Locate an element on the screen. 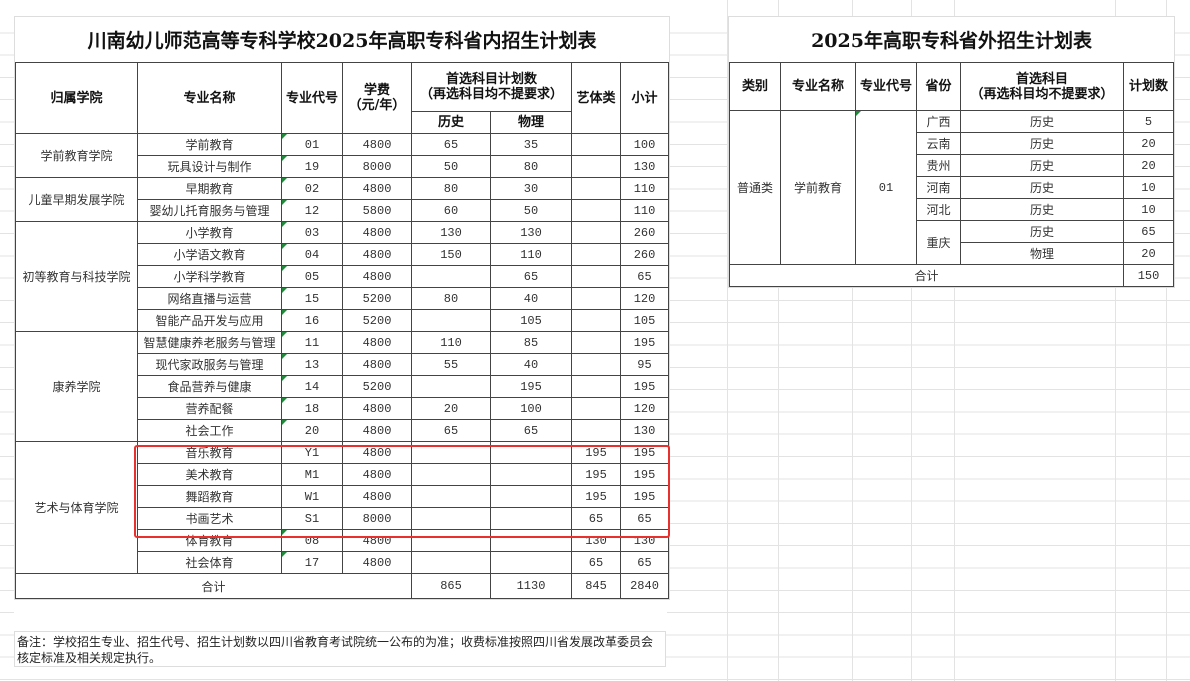 Image resolution: width=1190 pixels, height=681 pixels. code-cell: 19 is located at coordinates (312, 166).